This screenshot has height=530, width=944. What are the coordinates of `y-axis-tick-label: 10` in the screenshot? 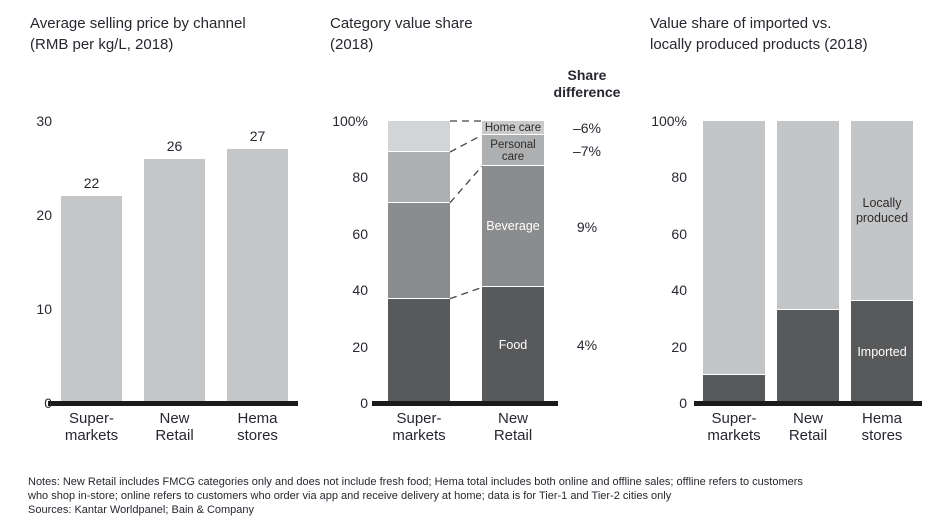 It's located at (44, 309).